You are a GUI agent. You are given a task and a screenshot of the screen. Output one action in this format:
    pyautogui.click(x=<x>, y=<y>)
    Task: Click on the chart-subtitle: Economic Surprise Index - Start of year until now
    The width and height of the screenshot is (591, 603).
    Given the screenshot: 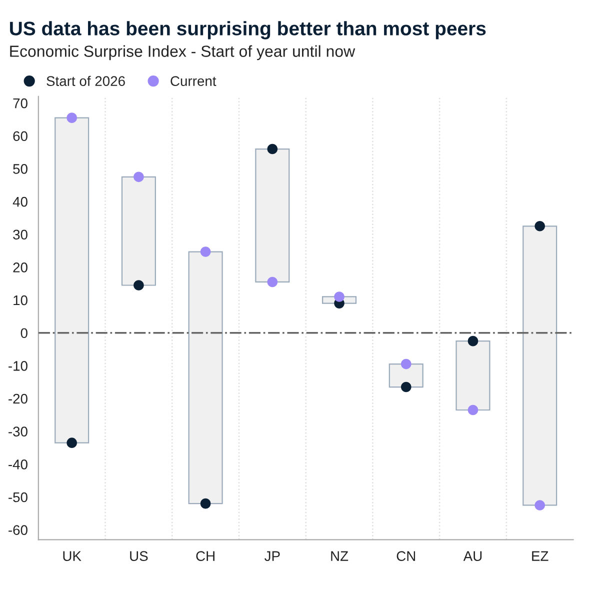 What is the action you would take?
    pyautogui.click(x=183, y=52)
    